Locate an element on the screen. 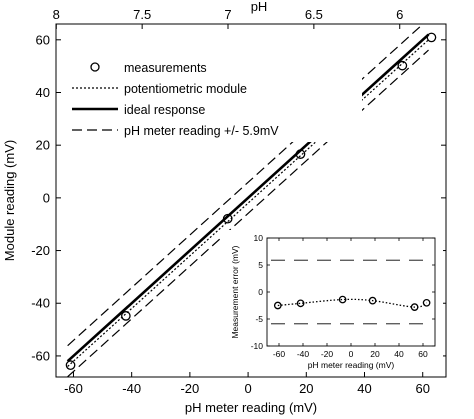  legend-entry-measurements: measurements is located at coordinates (148, 68).